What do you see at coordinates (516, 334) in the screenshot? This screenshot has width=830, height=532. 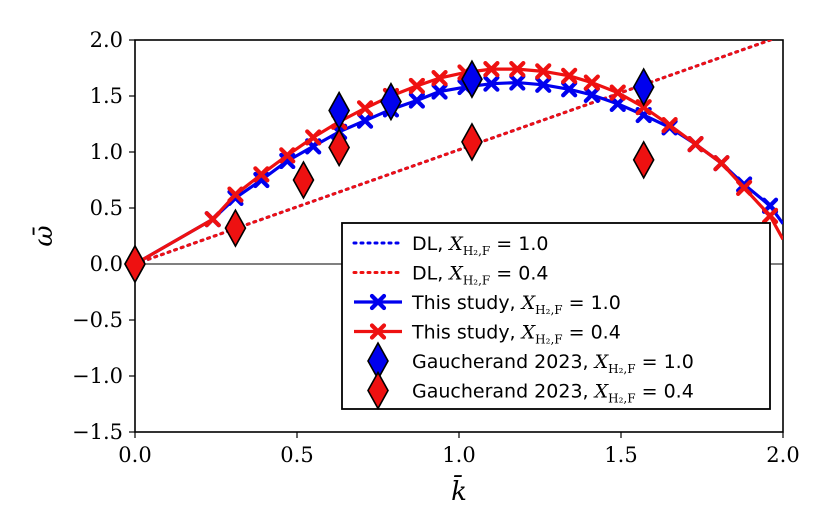 I see `legend-entry-label: This study, XH₂,F = 0.4` at bounding box center [516, 334].